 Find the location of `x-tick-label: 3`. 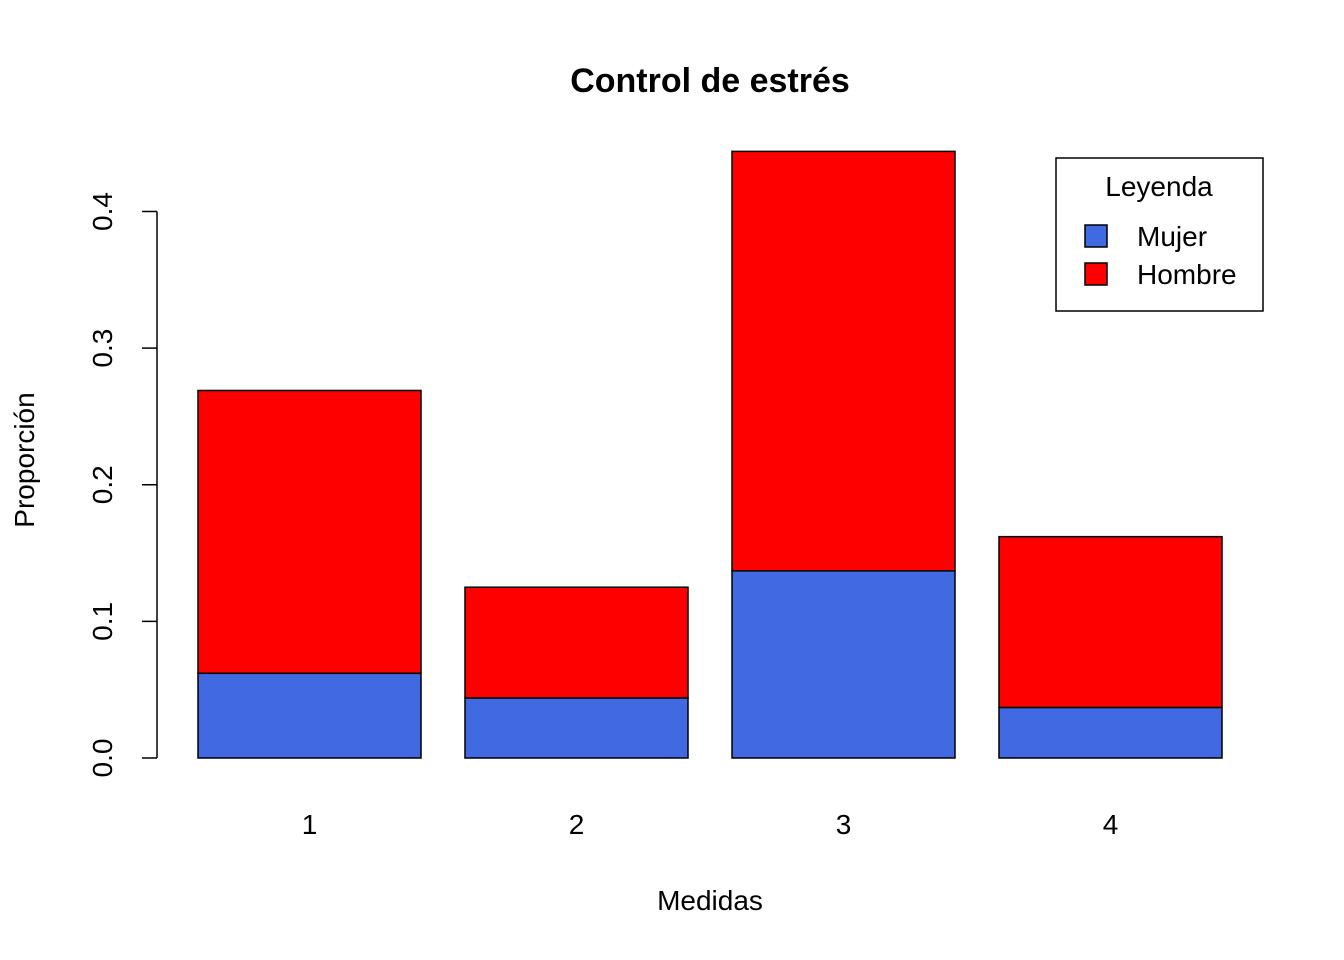

x-tick-label: 3 is located at coordinates (844, 824).